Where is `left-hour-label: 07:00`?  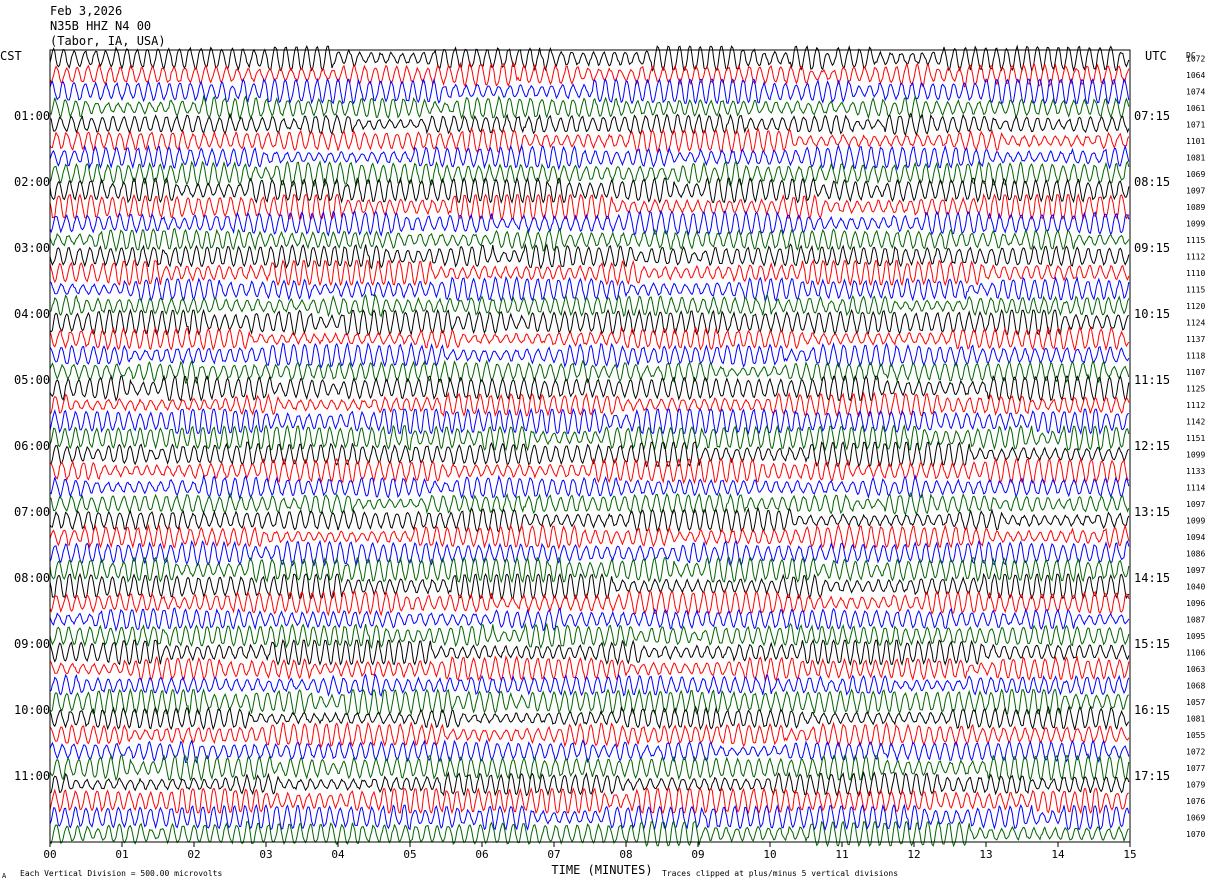 left-hour-label: 07:00 is located at coordinates (32, 512).